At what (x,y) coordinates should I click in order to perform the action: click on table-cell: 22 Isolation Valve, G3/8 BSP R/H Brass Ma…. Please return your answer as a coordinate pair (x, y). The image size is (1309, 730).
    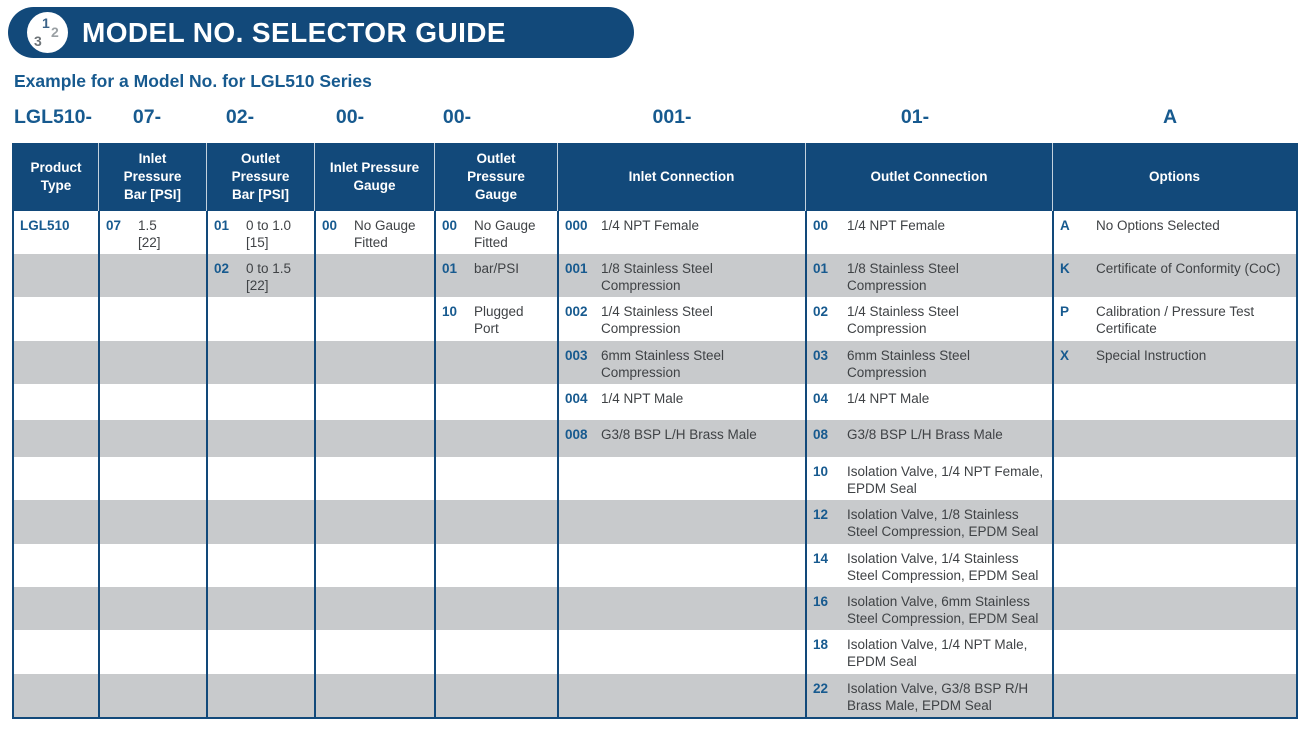
    Looking at the image, I should click on (928, 695).